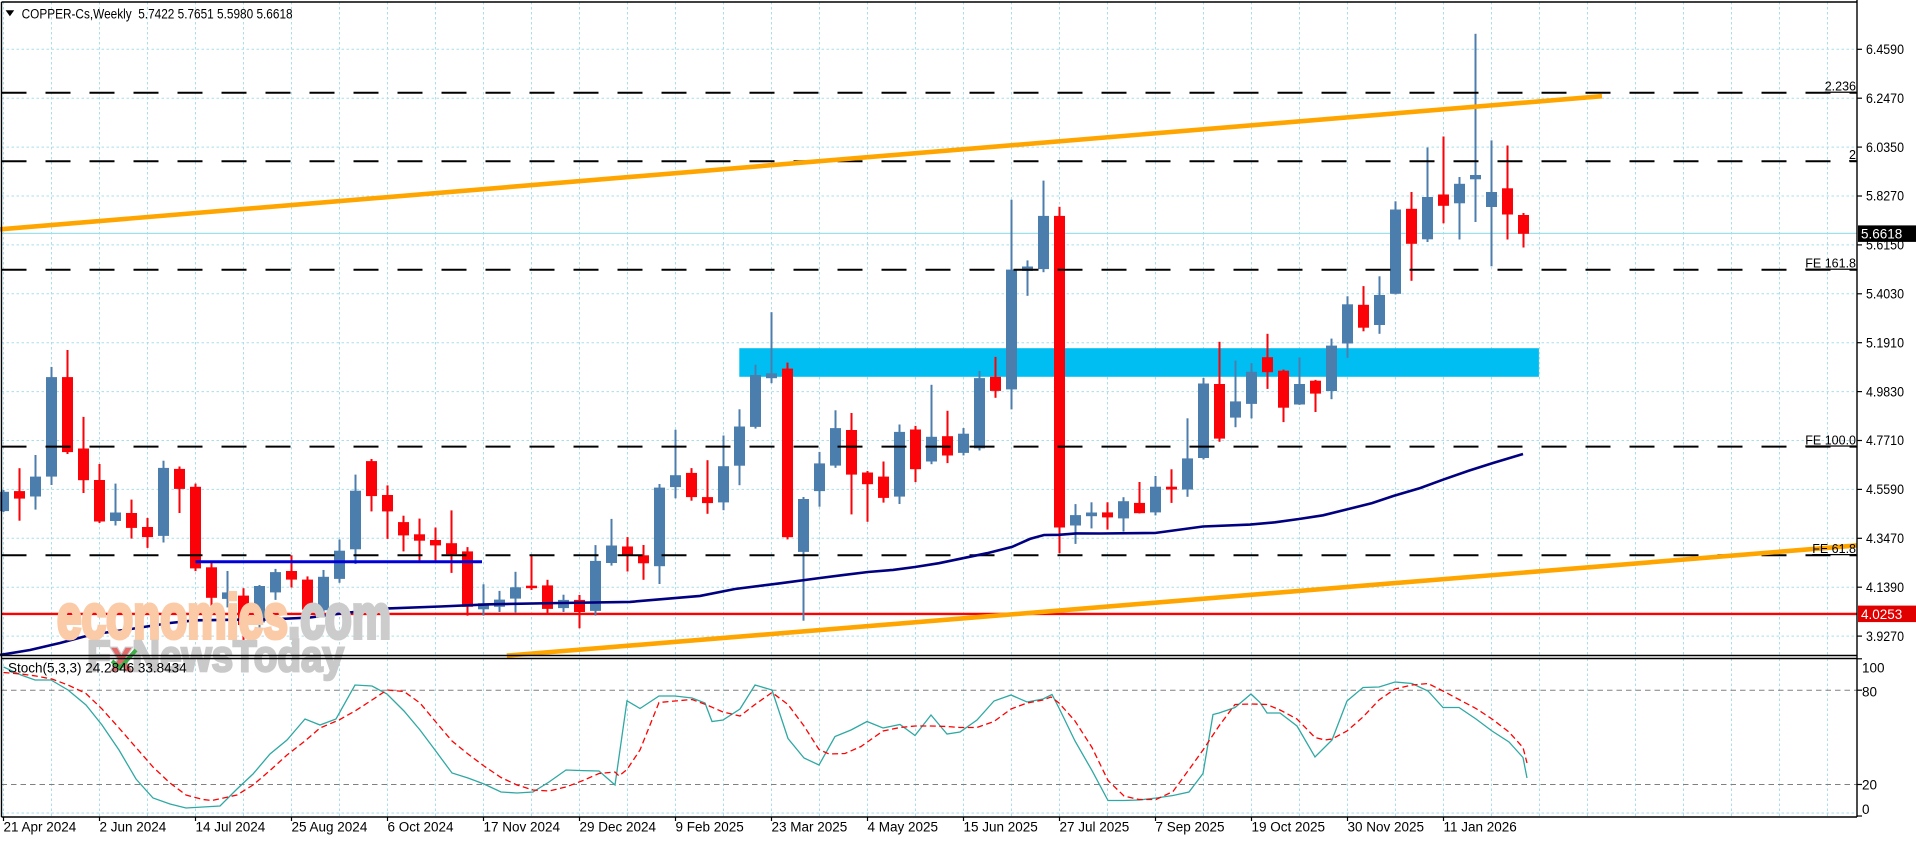  Describe the element at coordinates (1885, 147) in the screenshot. I see `svg-text: 6.0350` at that location.